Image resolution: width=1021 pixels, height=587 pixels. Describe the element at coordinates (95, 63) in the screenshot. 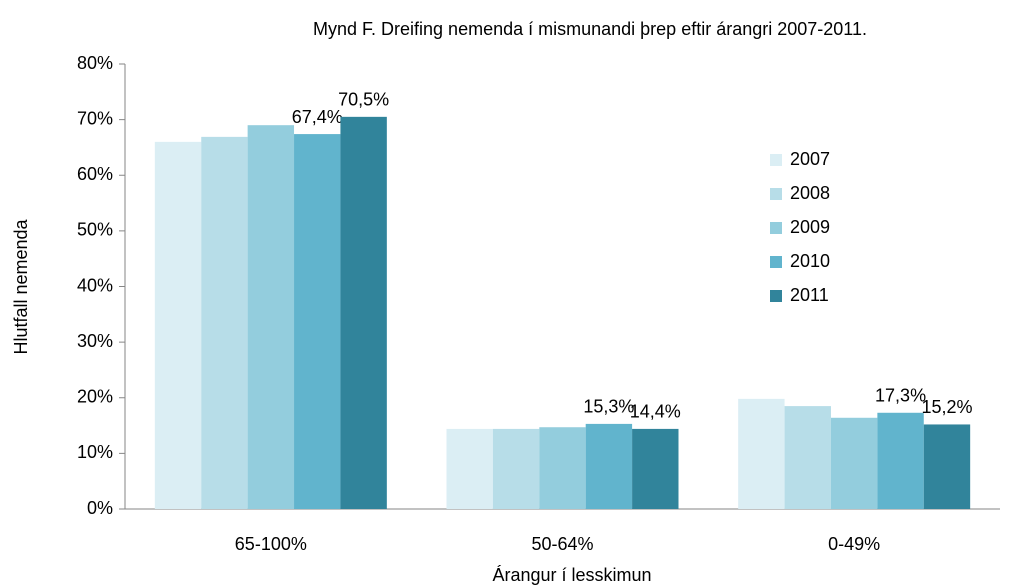

I see `y-tick-label: 80%` at that location.